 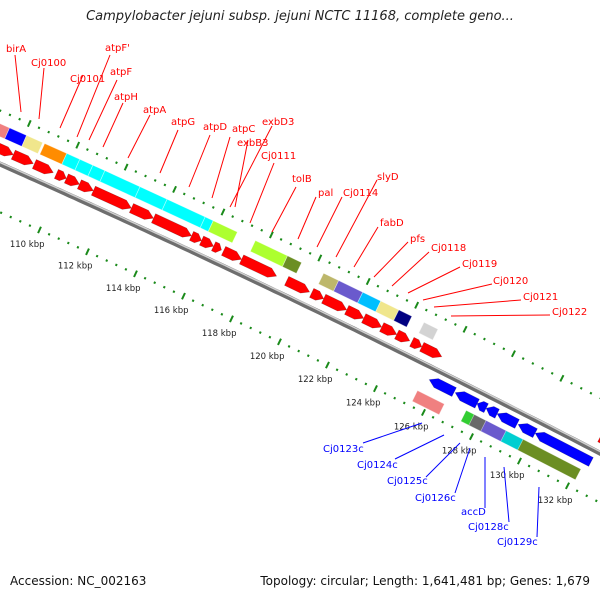 What do you see at coordinates (569, 312) in the screenshot?
I see `forward-gene-label: Cj0122` at bounding box center [569, 312].